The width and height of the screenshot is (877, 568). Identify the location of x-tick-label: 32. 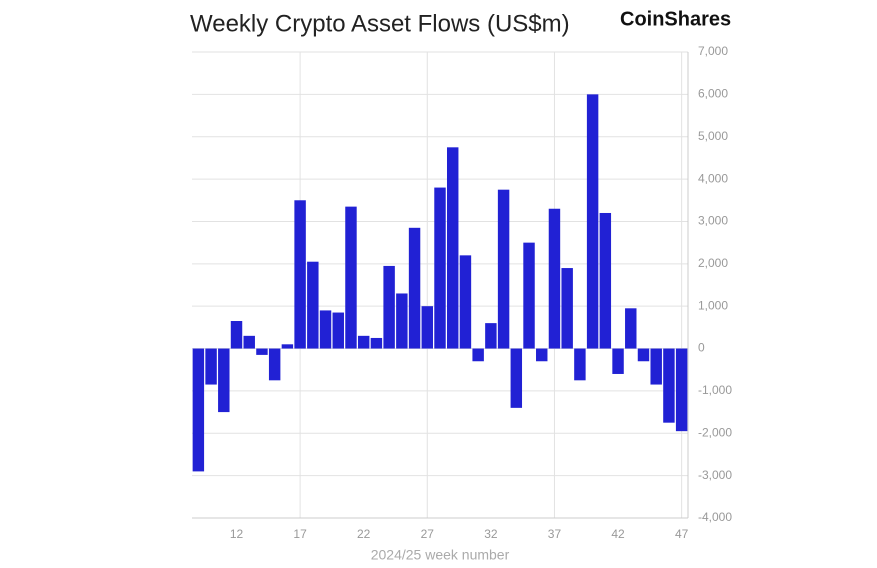
(491, 534).